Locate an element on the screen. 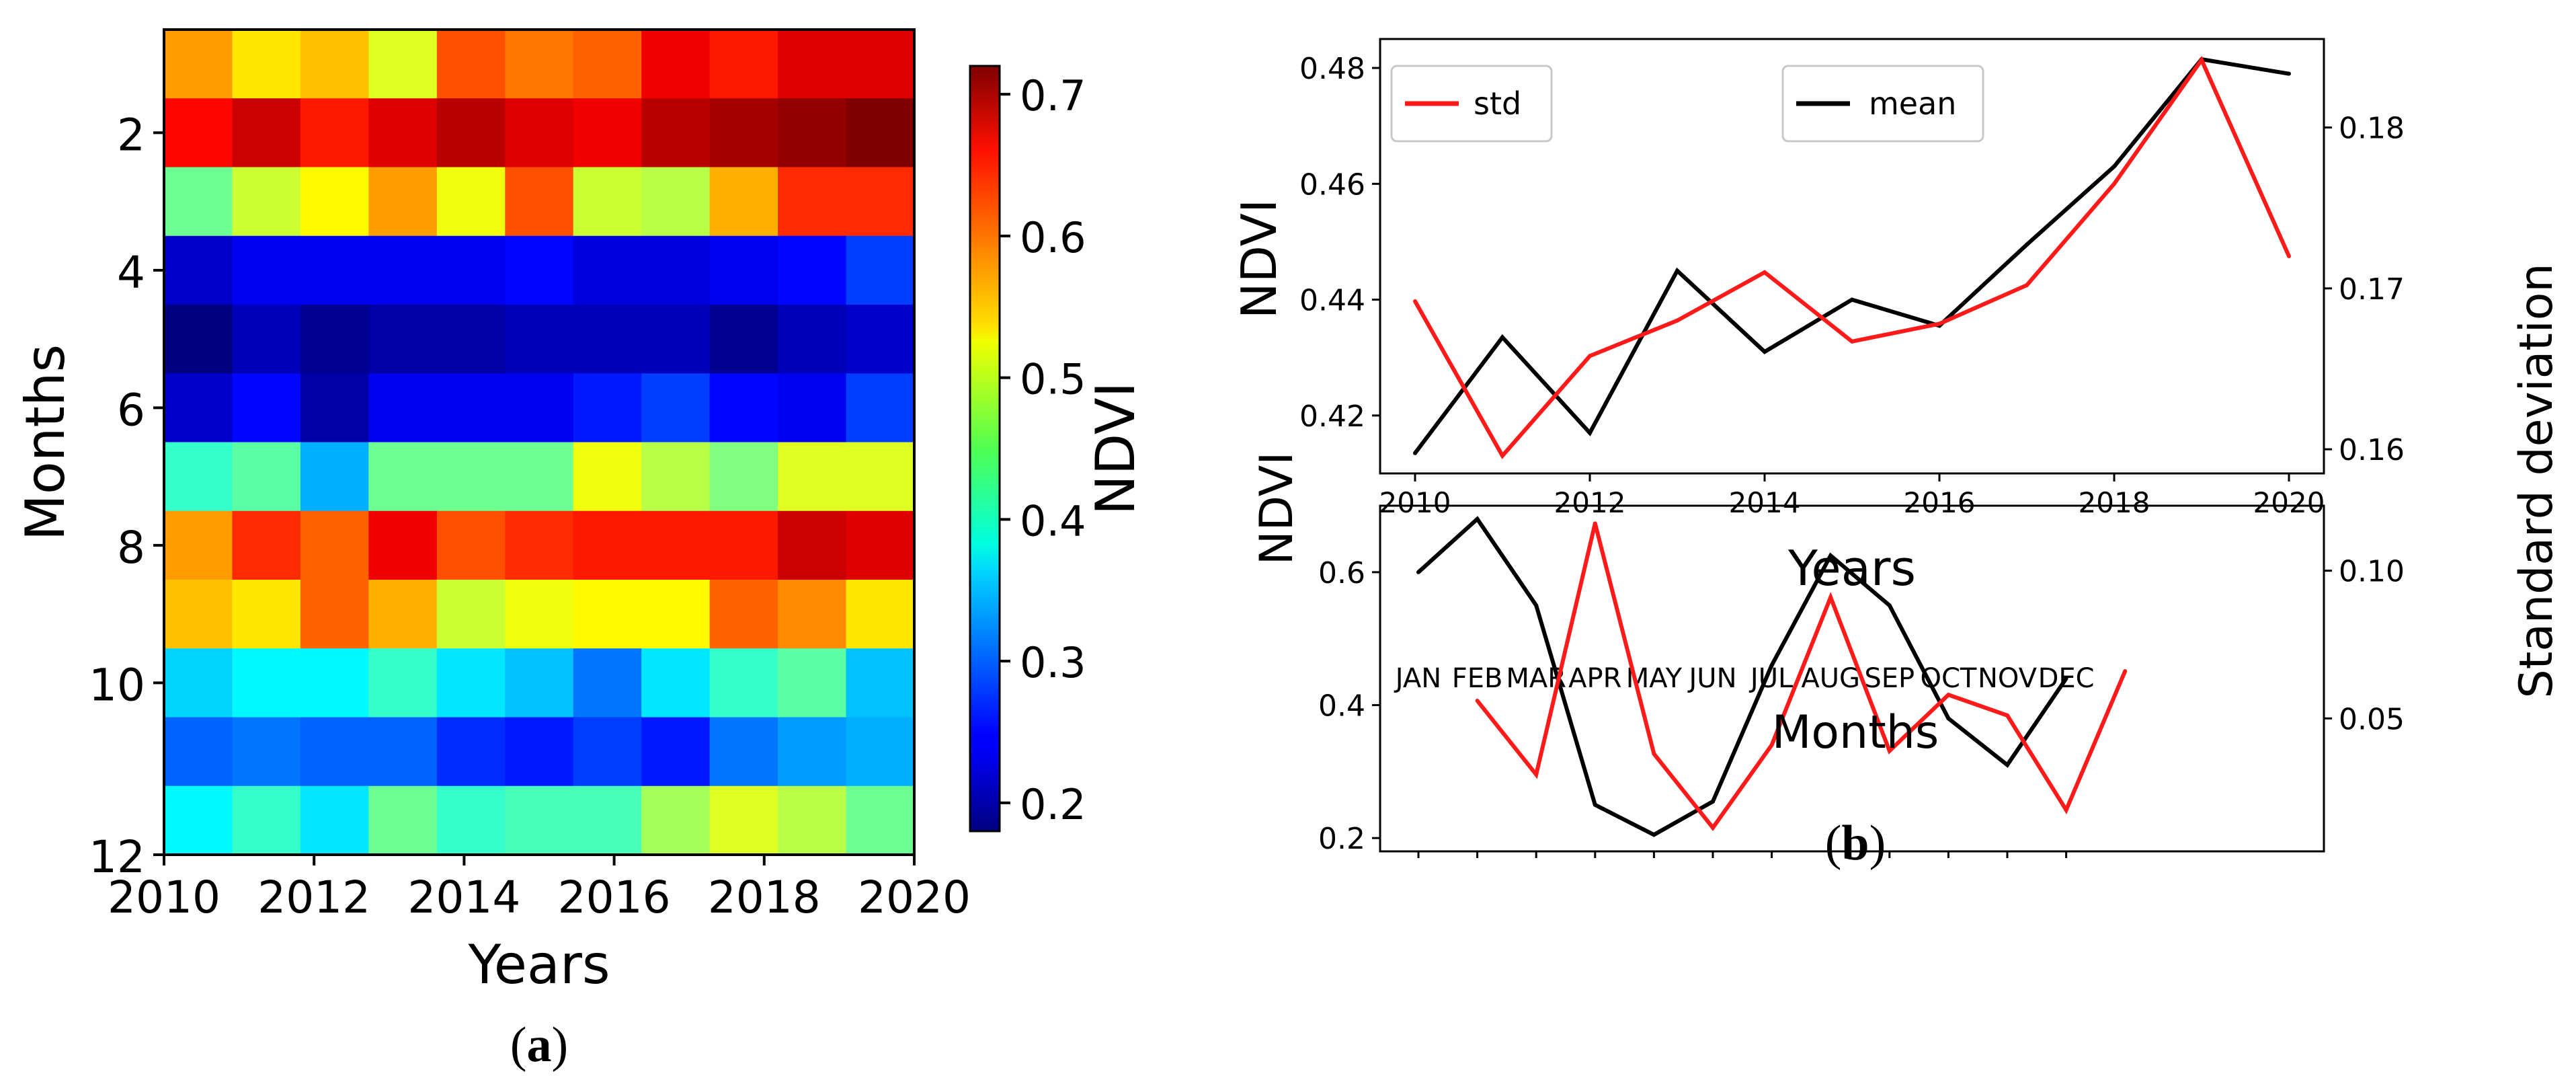  heatmap-y-tick-label: 6 is located at coordinates (131, 410).